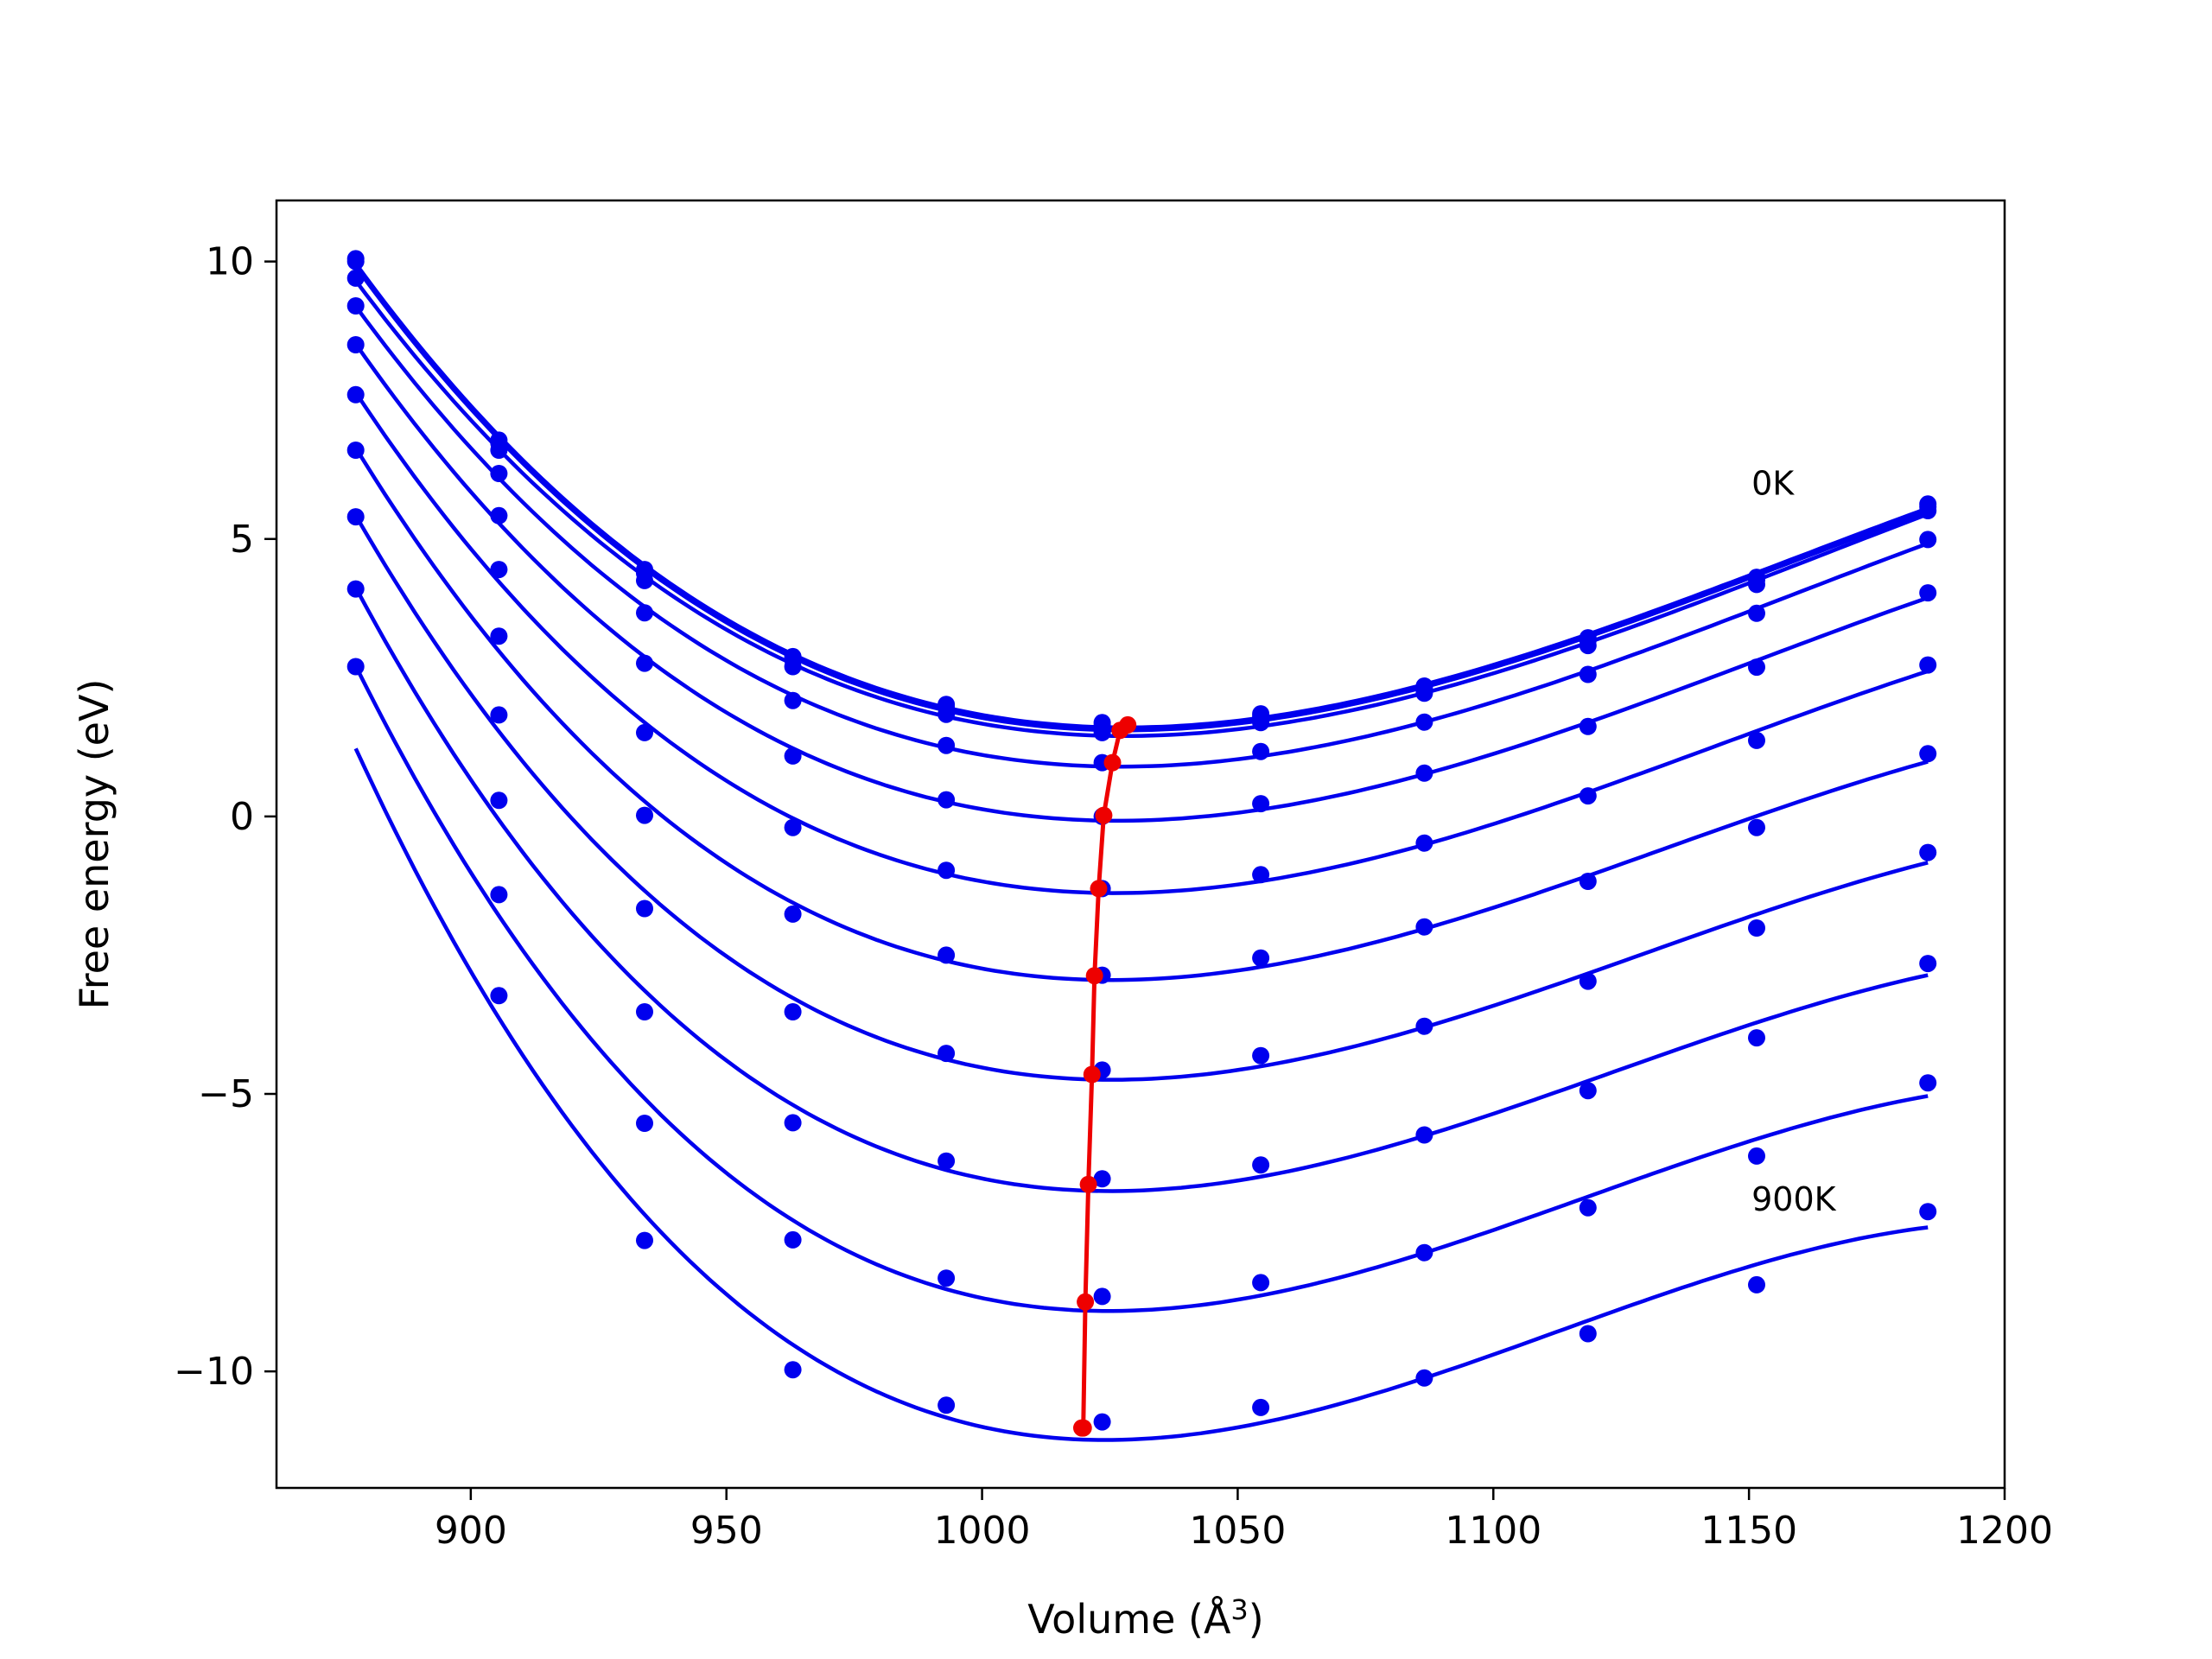 This screenshot has width=2212, height=1659. What do you see at coordinates (226, 1094) in the screenshot?
I see `y-tick-label: −5` at bounding box center [226, 1094].